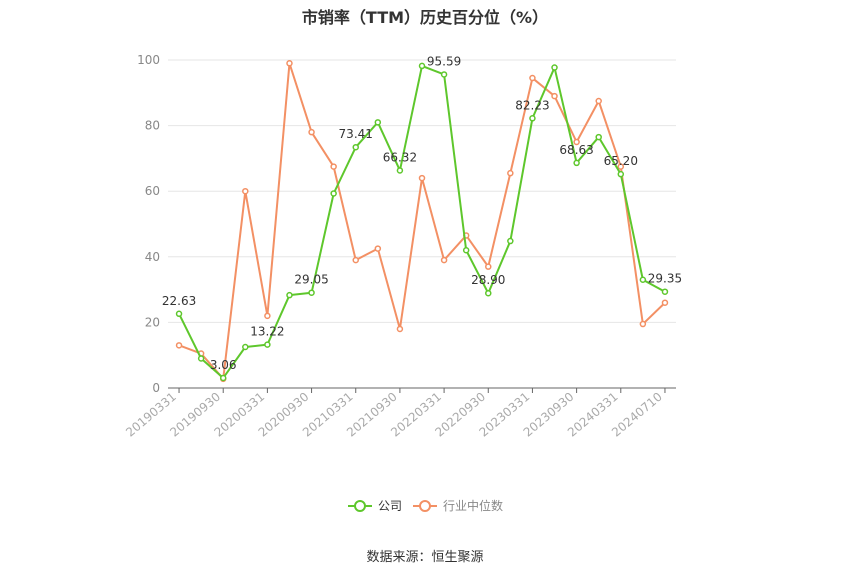 This screenshot has width=850, height=575. What do you see at coordinates (152, 191) in the screenshot?
I see `y-tick-label: 60` at bounding box center [152, 191].